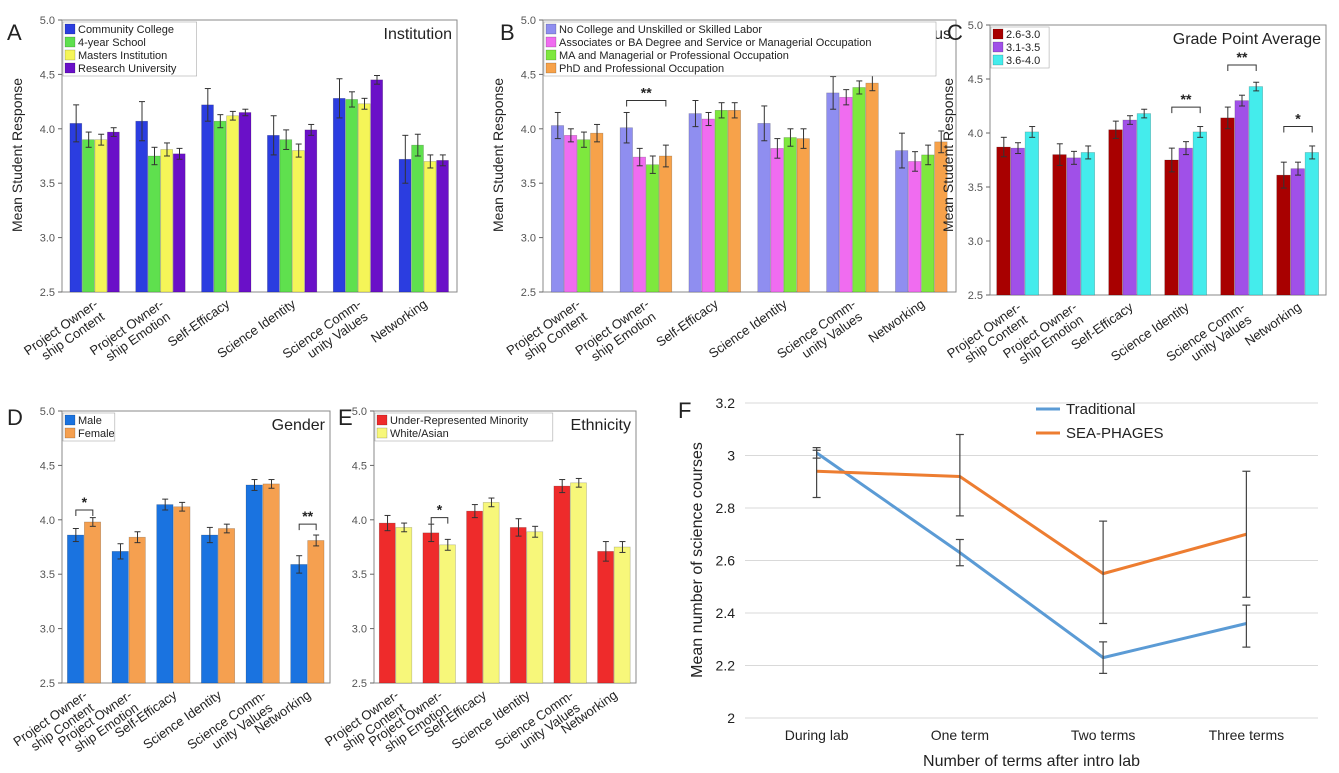 This screenshot has height=773, width=1339. I want to click on legend-label: Female, so click(96, 434).